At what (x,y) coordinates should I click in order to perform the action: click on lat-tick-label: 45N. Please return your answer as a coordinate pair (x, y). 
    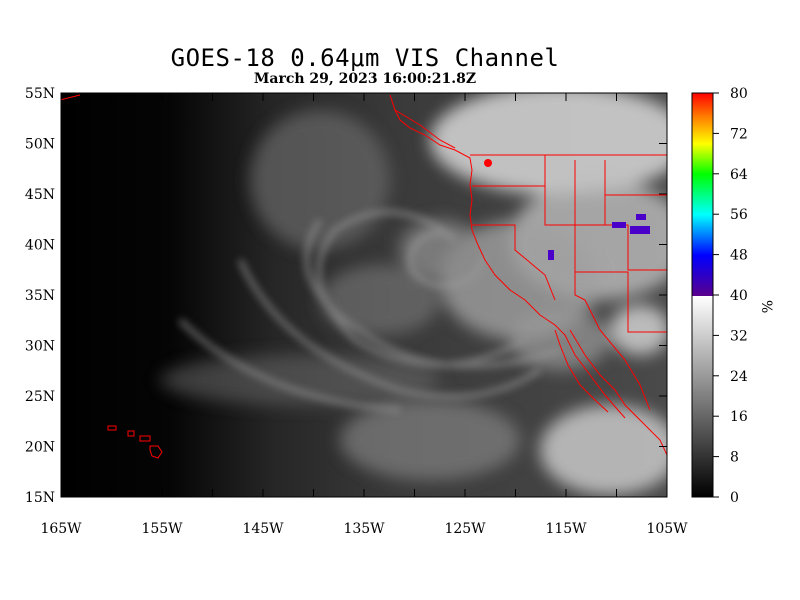
    Looking at the image, I should click on (40, 195).